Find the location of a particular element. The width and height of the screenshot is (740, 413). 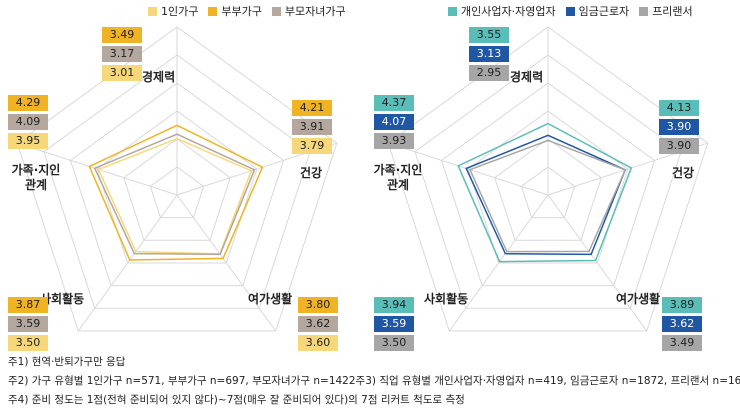

legend-item-wage: 임금근로자 is located at coordinates (597, 11).